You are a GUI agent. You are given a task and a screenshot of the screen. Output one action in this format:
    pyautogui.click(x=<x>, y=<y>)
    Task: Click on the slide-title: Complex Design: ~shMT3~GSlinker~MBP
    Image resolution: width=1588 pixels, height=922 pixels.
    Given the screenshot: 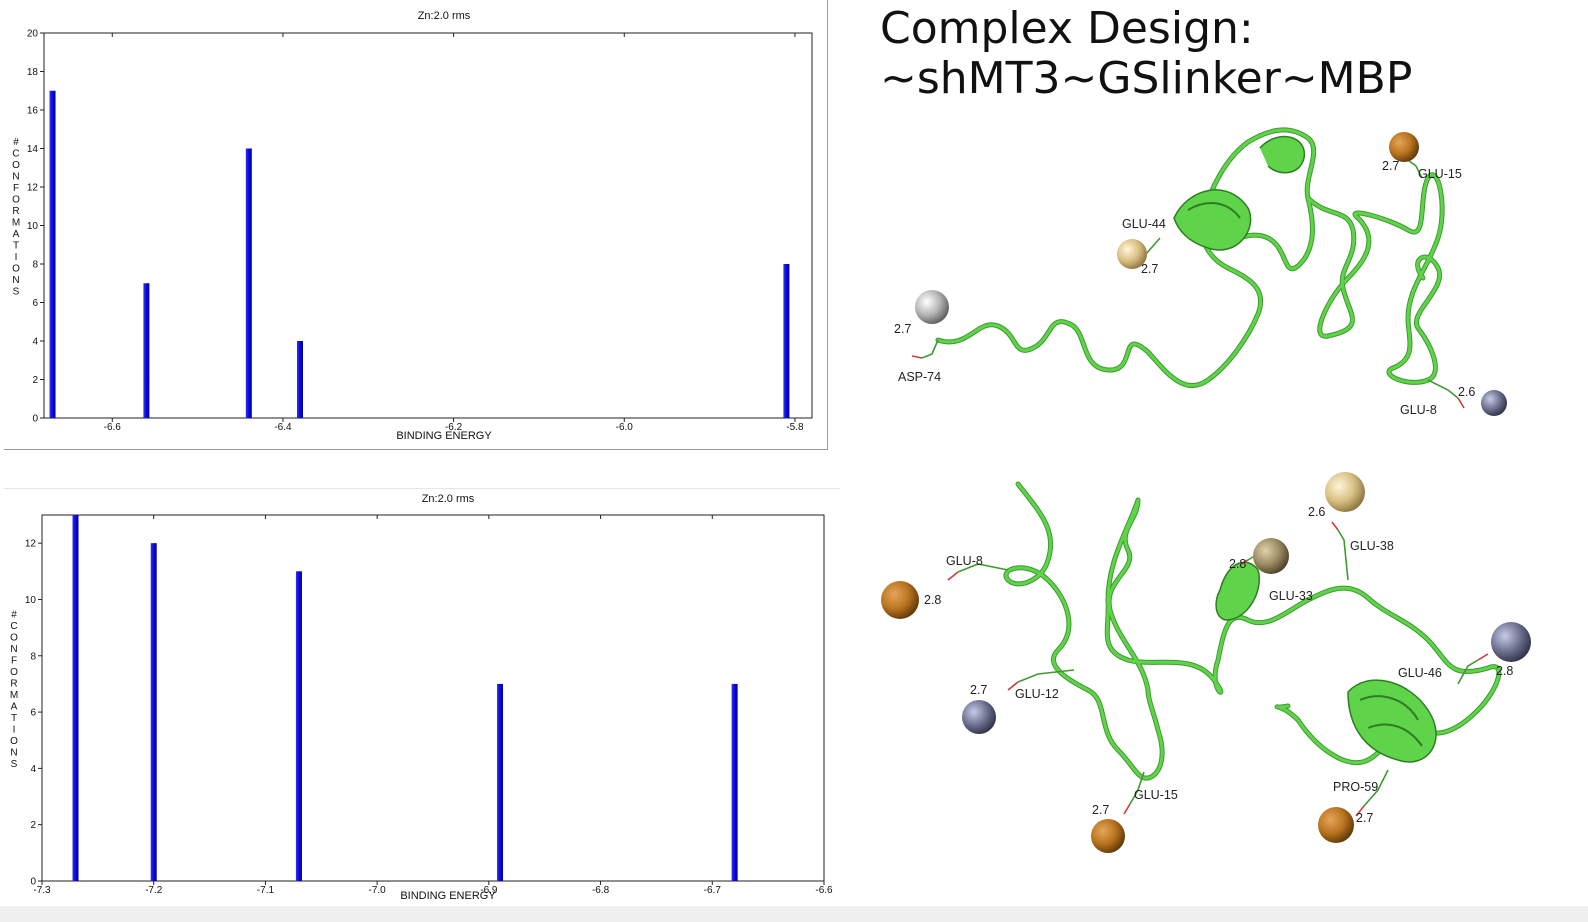 What is the action you would take?
    pyautogui.click(x=1225, y=54)
    